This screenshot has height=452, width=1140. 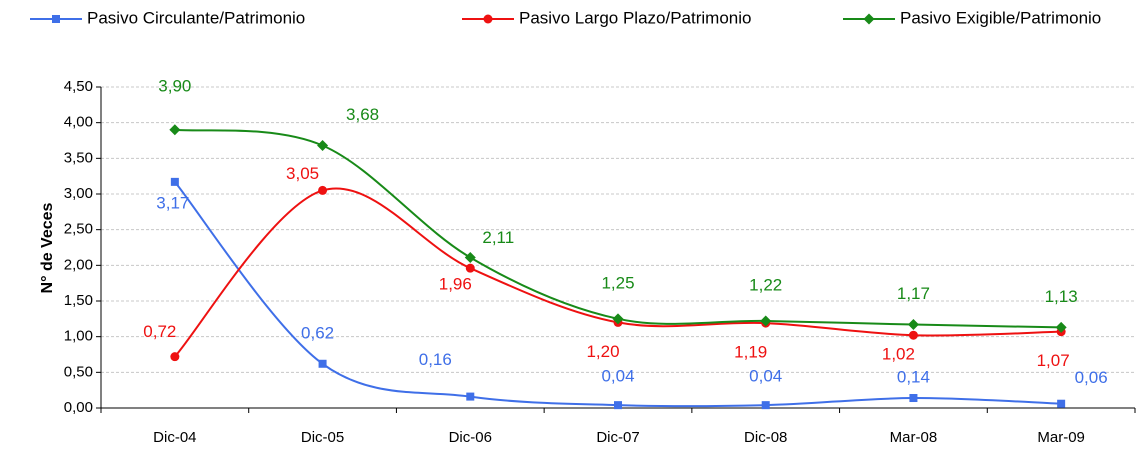 What do you see at coordinates (317, 332) in the screenshot?
I see `value-label: 0,62` at bounding box center [317, 332].